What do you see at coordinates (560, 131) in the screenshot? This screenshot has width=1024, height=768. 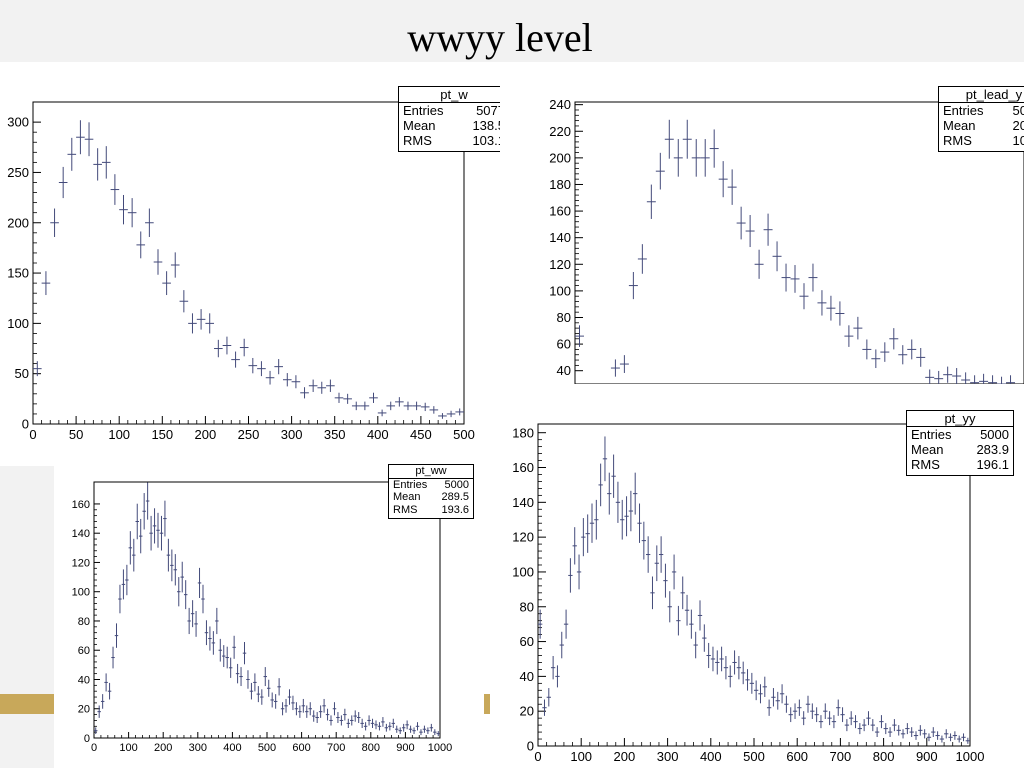 I see `y-tick-label: 220` at bounding box center [560, 131].